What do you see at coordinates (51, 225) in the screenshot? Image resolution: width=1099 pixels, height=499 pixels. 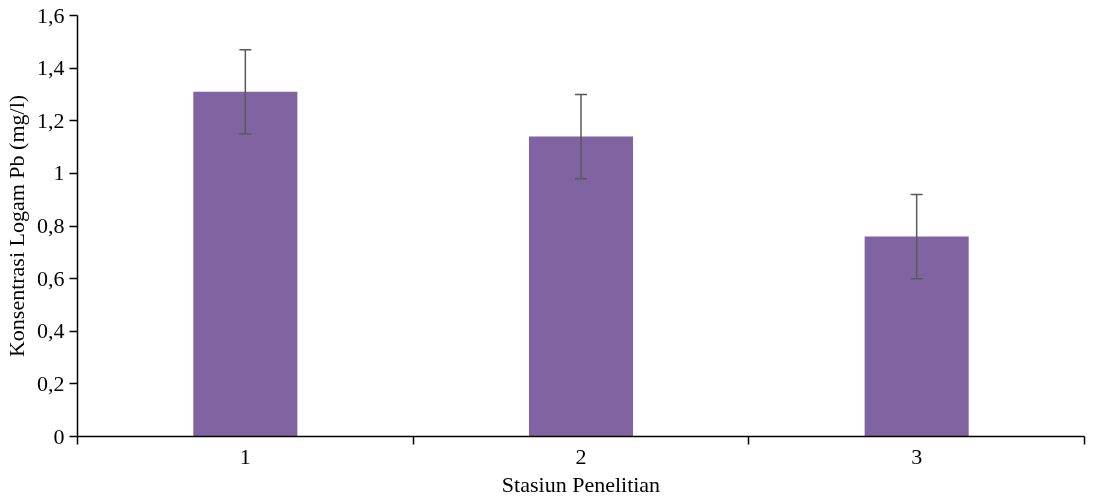 I see `y-tick-label: 0,8` at bounding box center [51, 225].